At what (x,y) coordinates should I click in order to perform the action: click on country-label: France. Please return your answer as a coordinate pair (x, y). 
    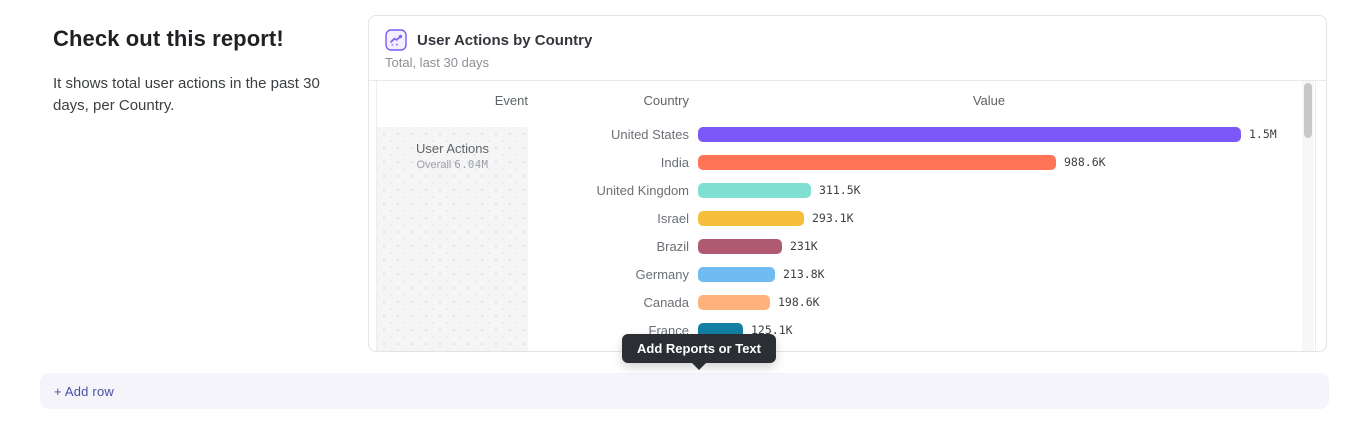
    Looking at the image, I should click on (668, 329).